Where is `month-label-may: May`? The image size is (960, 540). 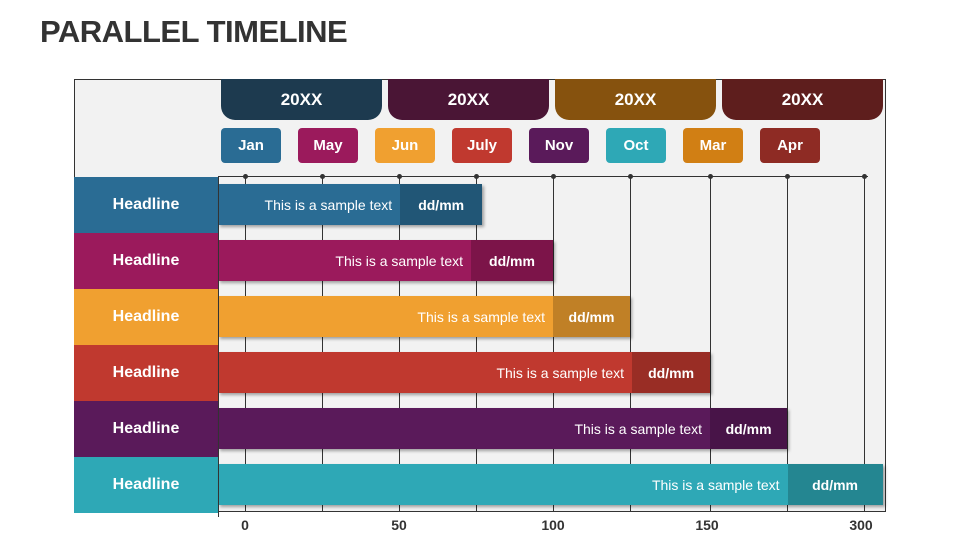
month-label-may: May is located at coordinates (328, 145).